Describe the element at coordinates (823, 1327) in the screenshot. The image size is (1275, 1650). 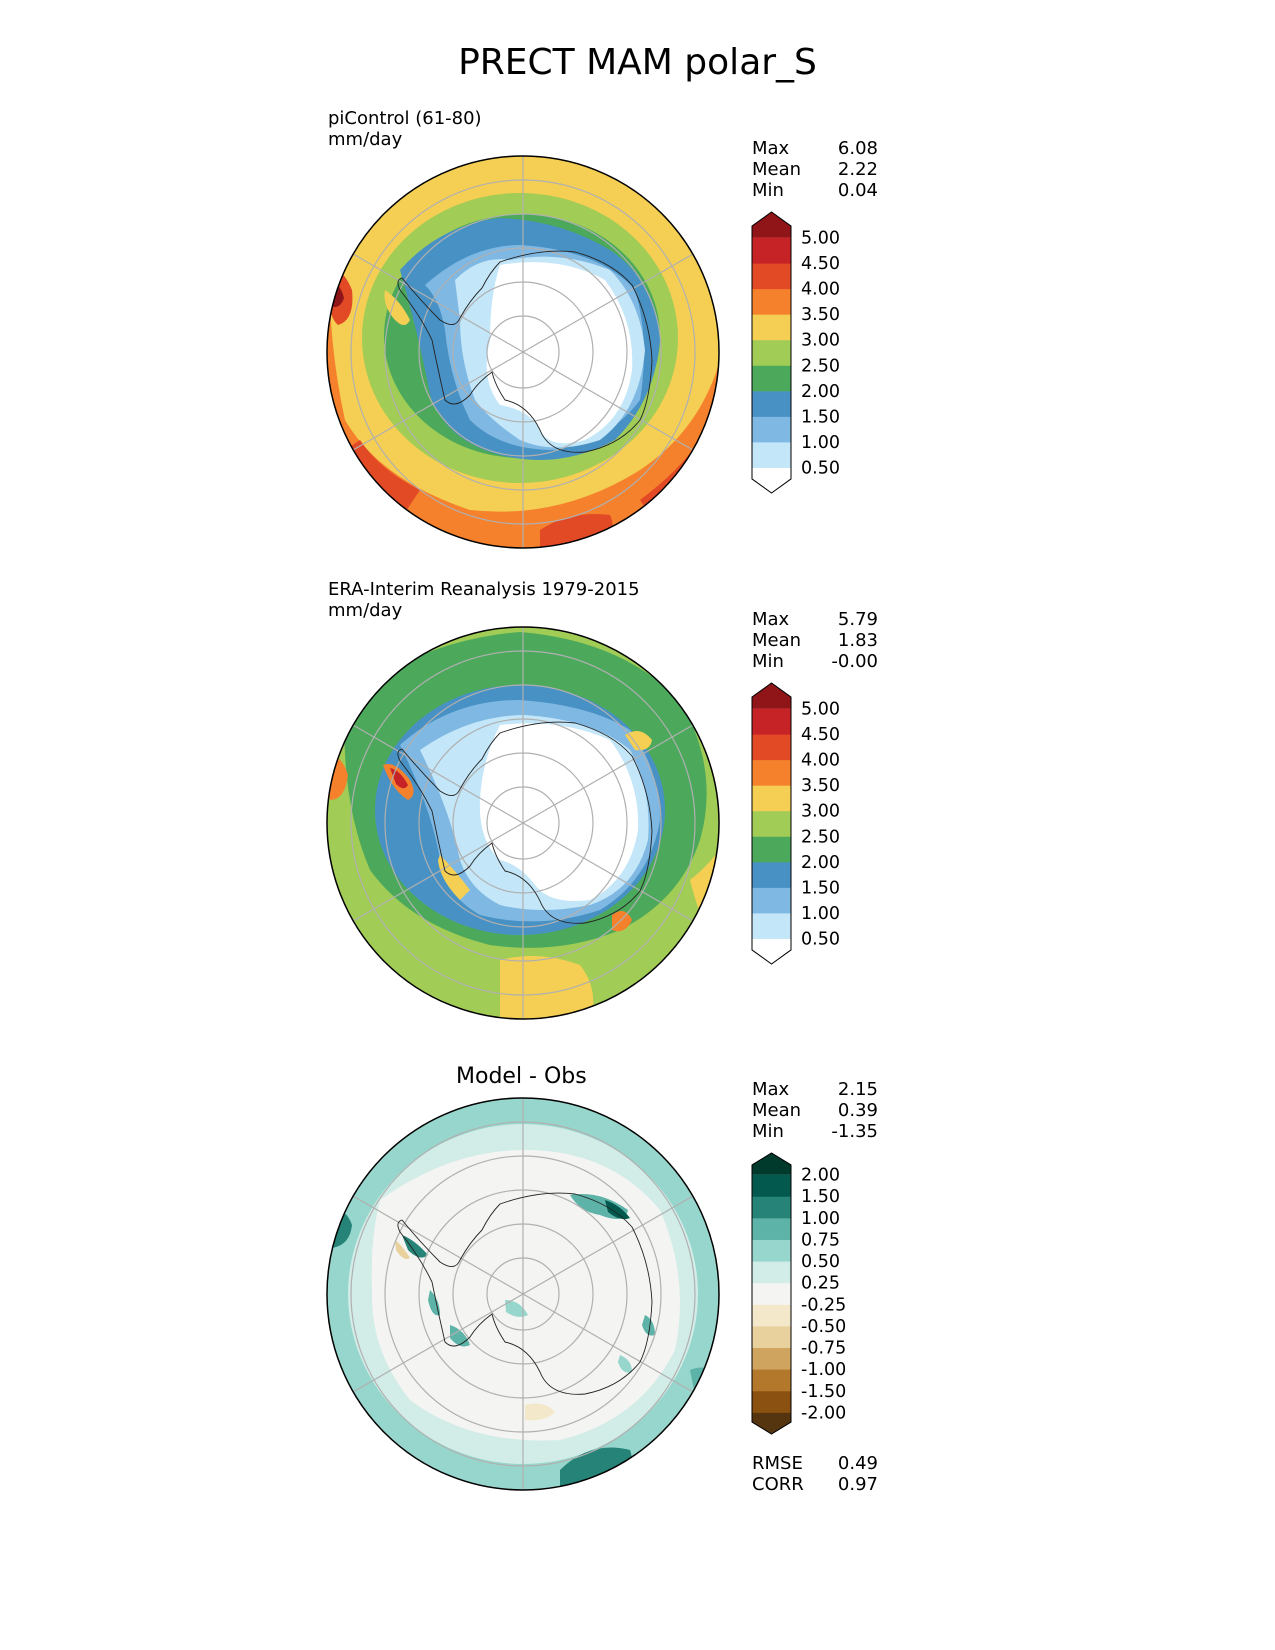
I see `colorbar-tick-label: -0.50` at that location.